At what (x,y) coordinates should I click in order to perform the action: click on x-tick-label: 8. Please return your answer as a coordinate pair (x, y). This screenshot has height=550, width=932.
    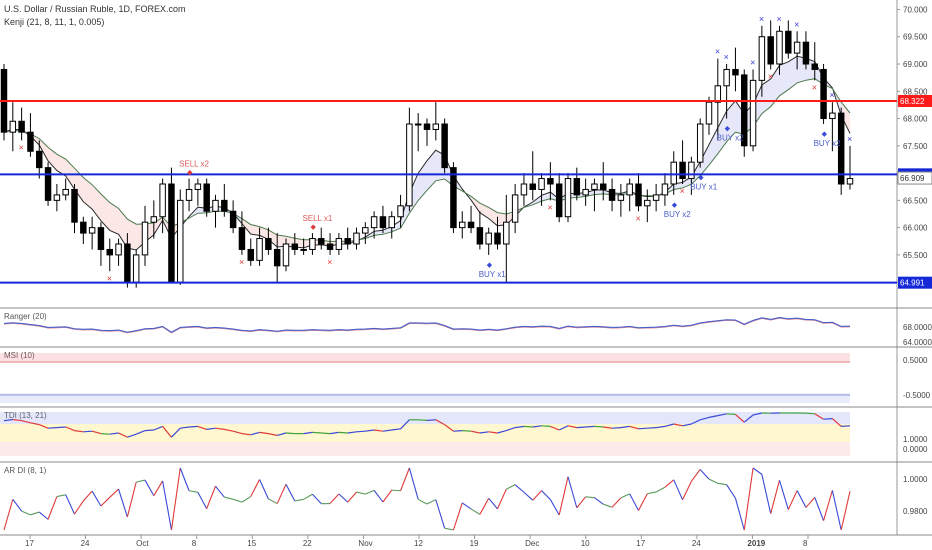
    Looking at the image, I should click on (194, 543).